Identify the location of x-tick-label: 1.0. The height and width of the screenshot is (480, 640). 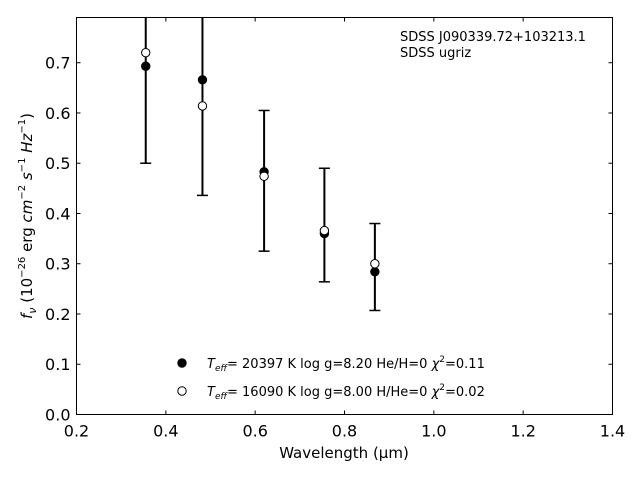
(433, 431).